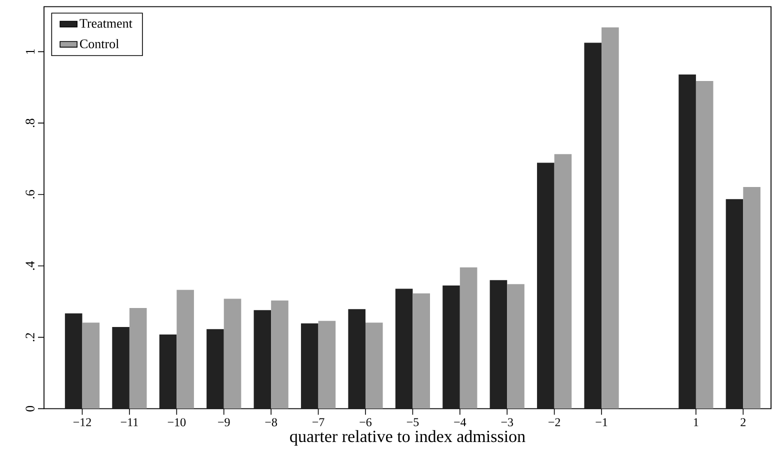 The height and width of the screenshot is (466, 772). Describe the element at coordinates (30, 51) in the screenshot. I see `y-tick-label: 1` at that location.